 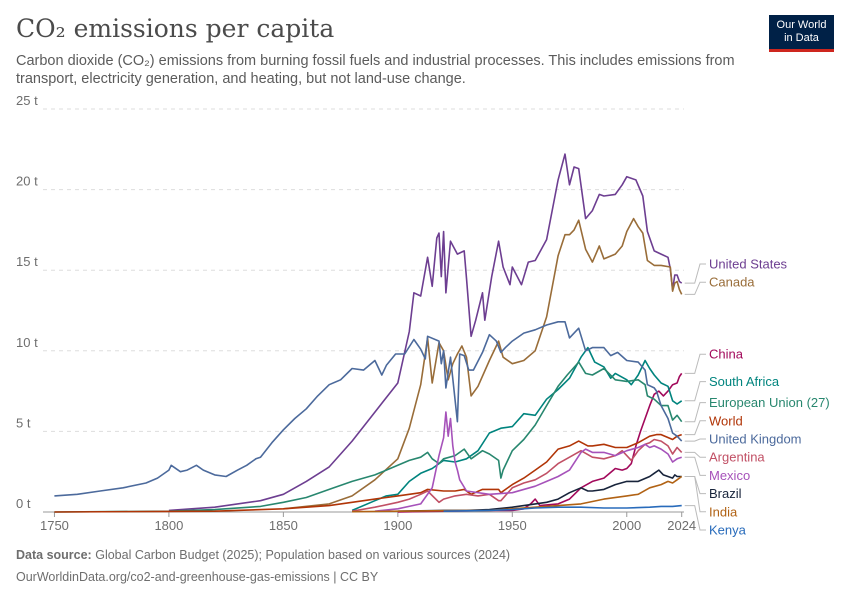 I want to click on series-label-world: World, so click(x=726, y=420).